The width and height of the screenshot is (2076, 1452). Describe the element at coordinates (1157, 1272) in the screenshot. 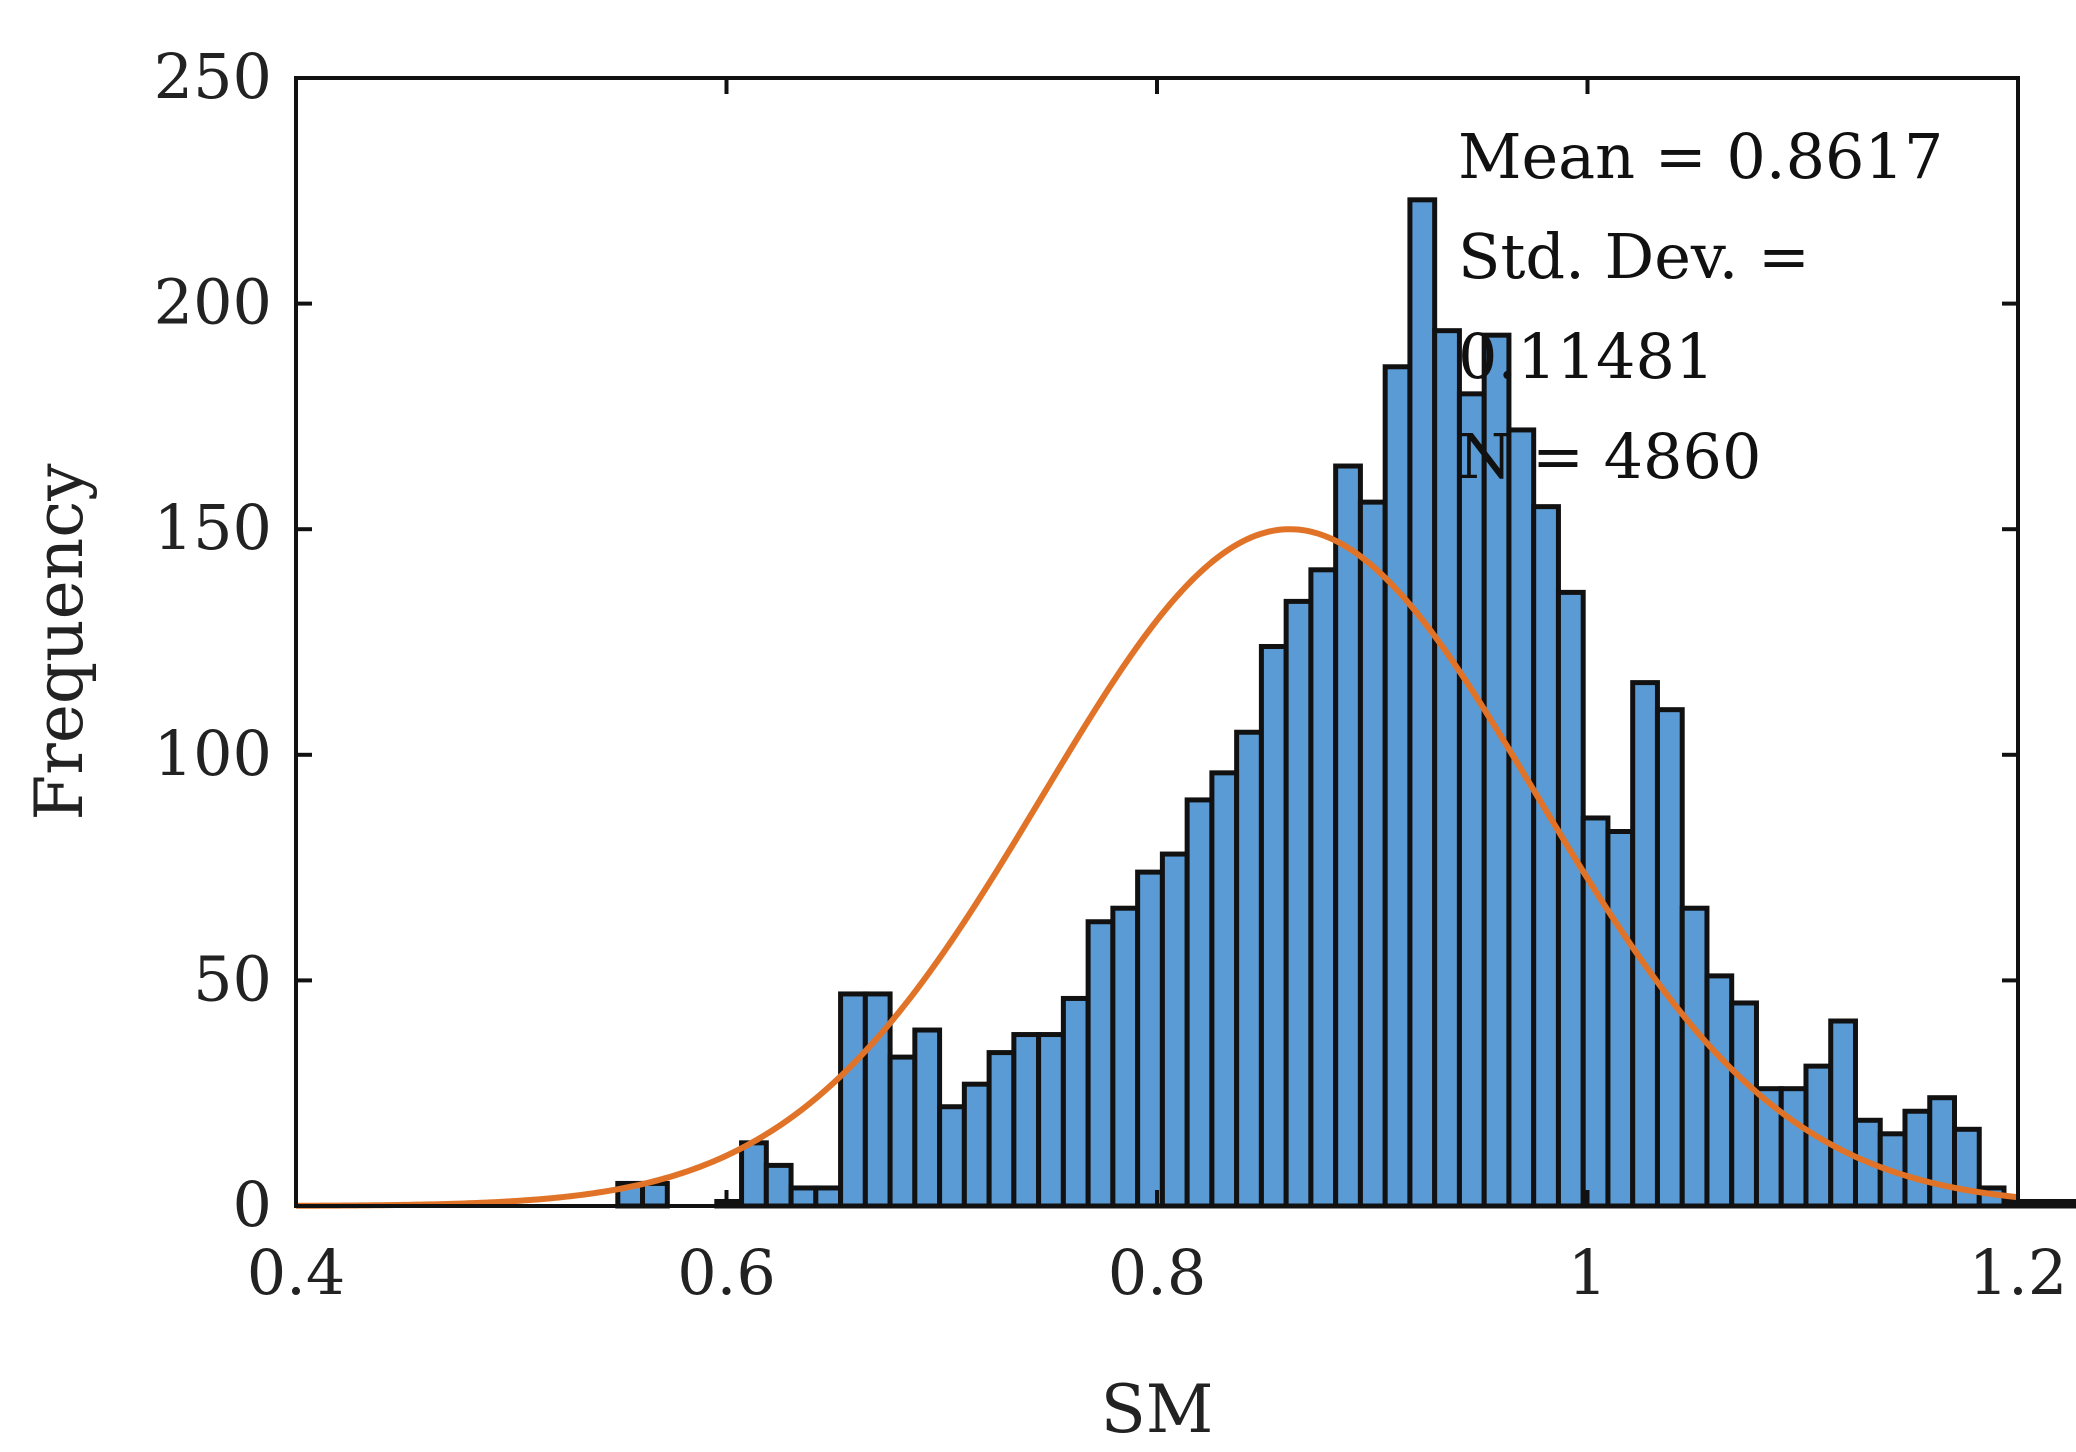

I see `x-tick-label: 0.8` at that location.